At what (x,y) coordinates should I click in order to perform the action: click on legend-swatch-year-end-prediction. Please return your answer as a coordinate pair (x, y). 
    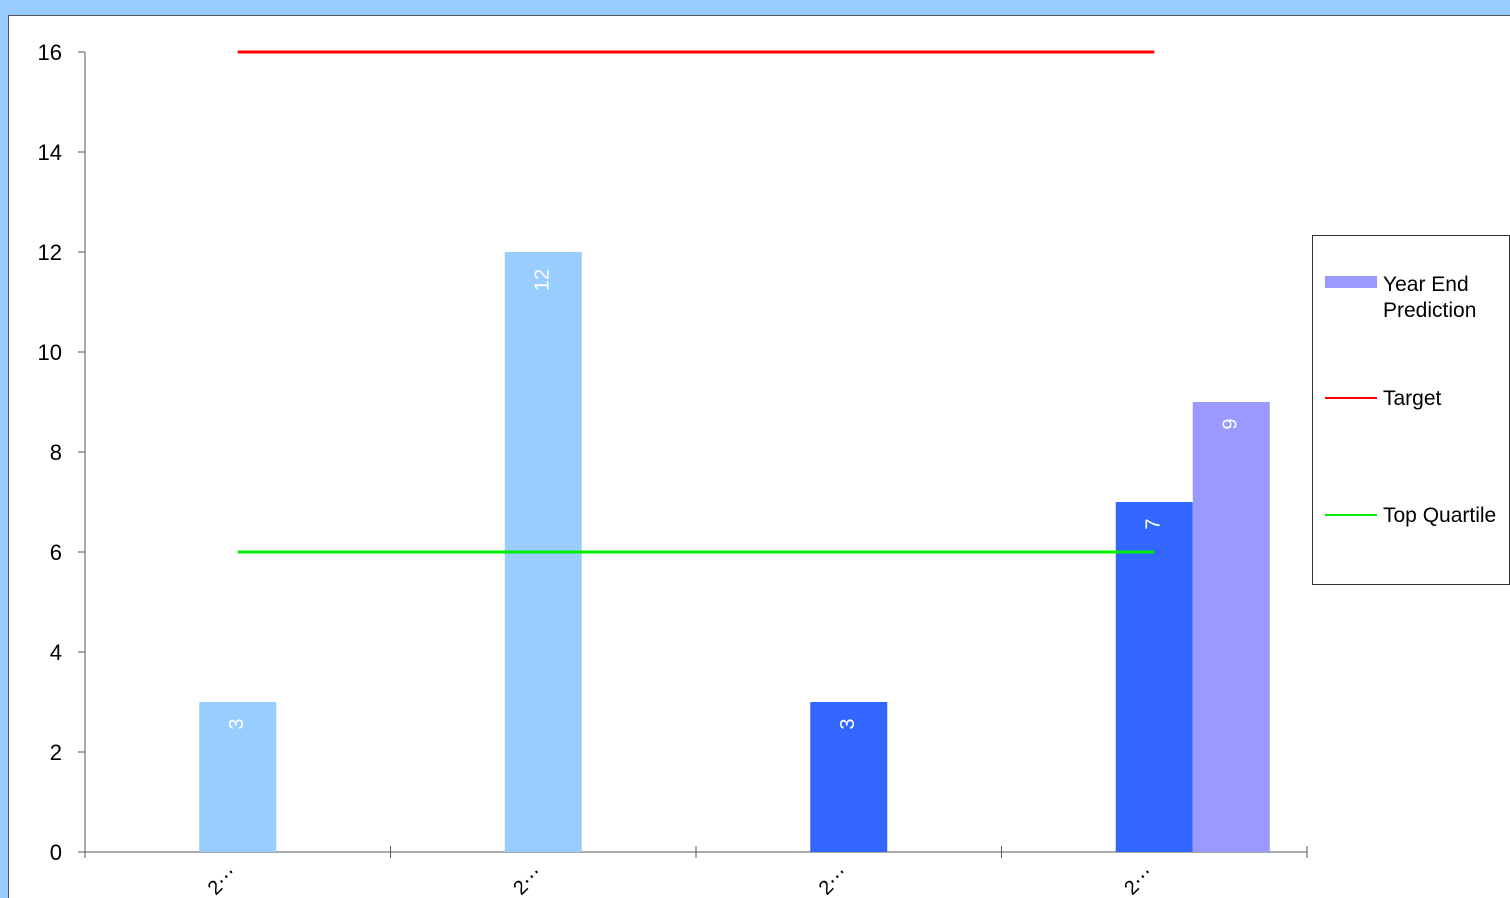
    Looking at the image, I should click on (1351, 282).